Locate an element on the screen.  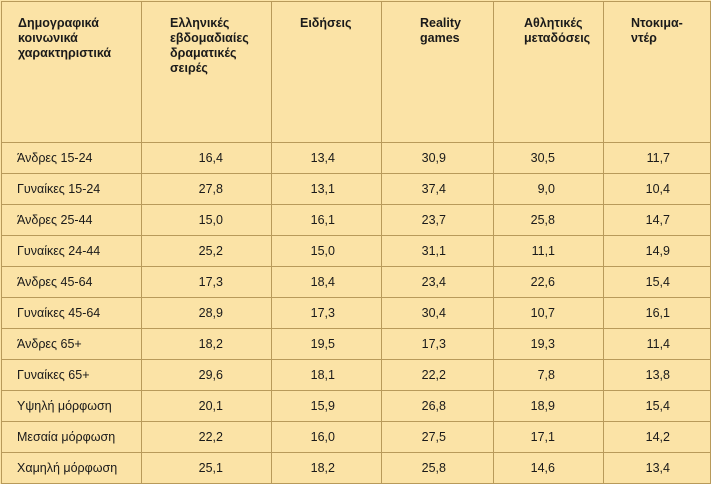
cell-value: 27,8 is located at coordinates (206, 189).